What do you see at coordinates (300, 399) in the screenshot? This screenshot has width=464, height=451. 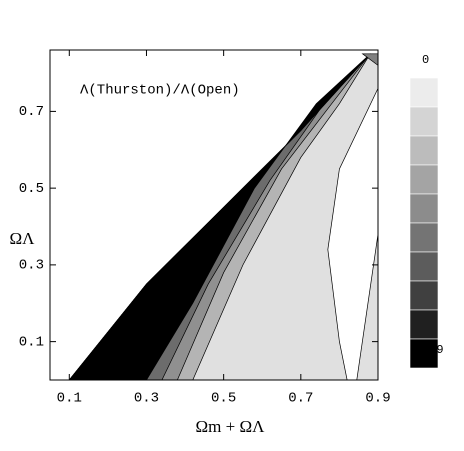 I see `x-tick-label: 0.7` at bounding box center [300, 399].